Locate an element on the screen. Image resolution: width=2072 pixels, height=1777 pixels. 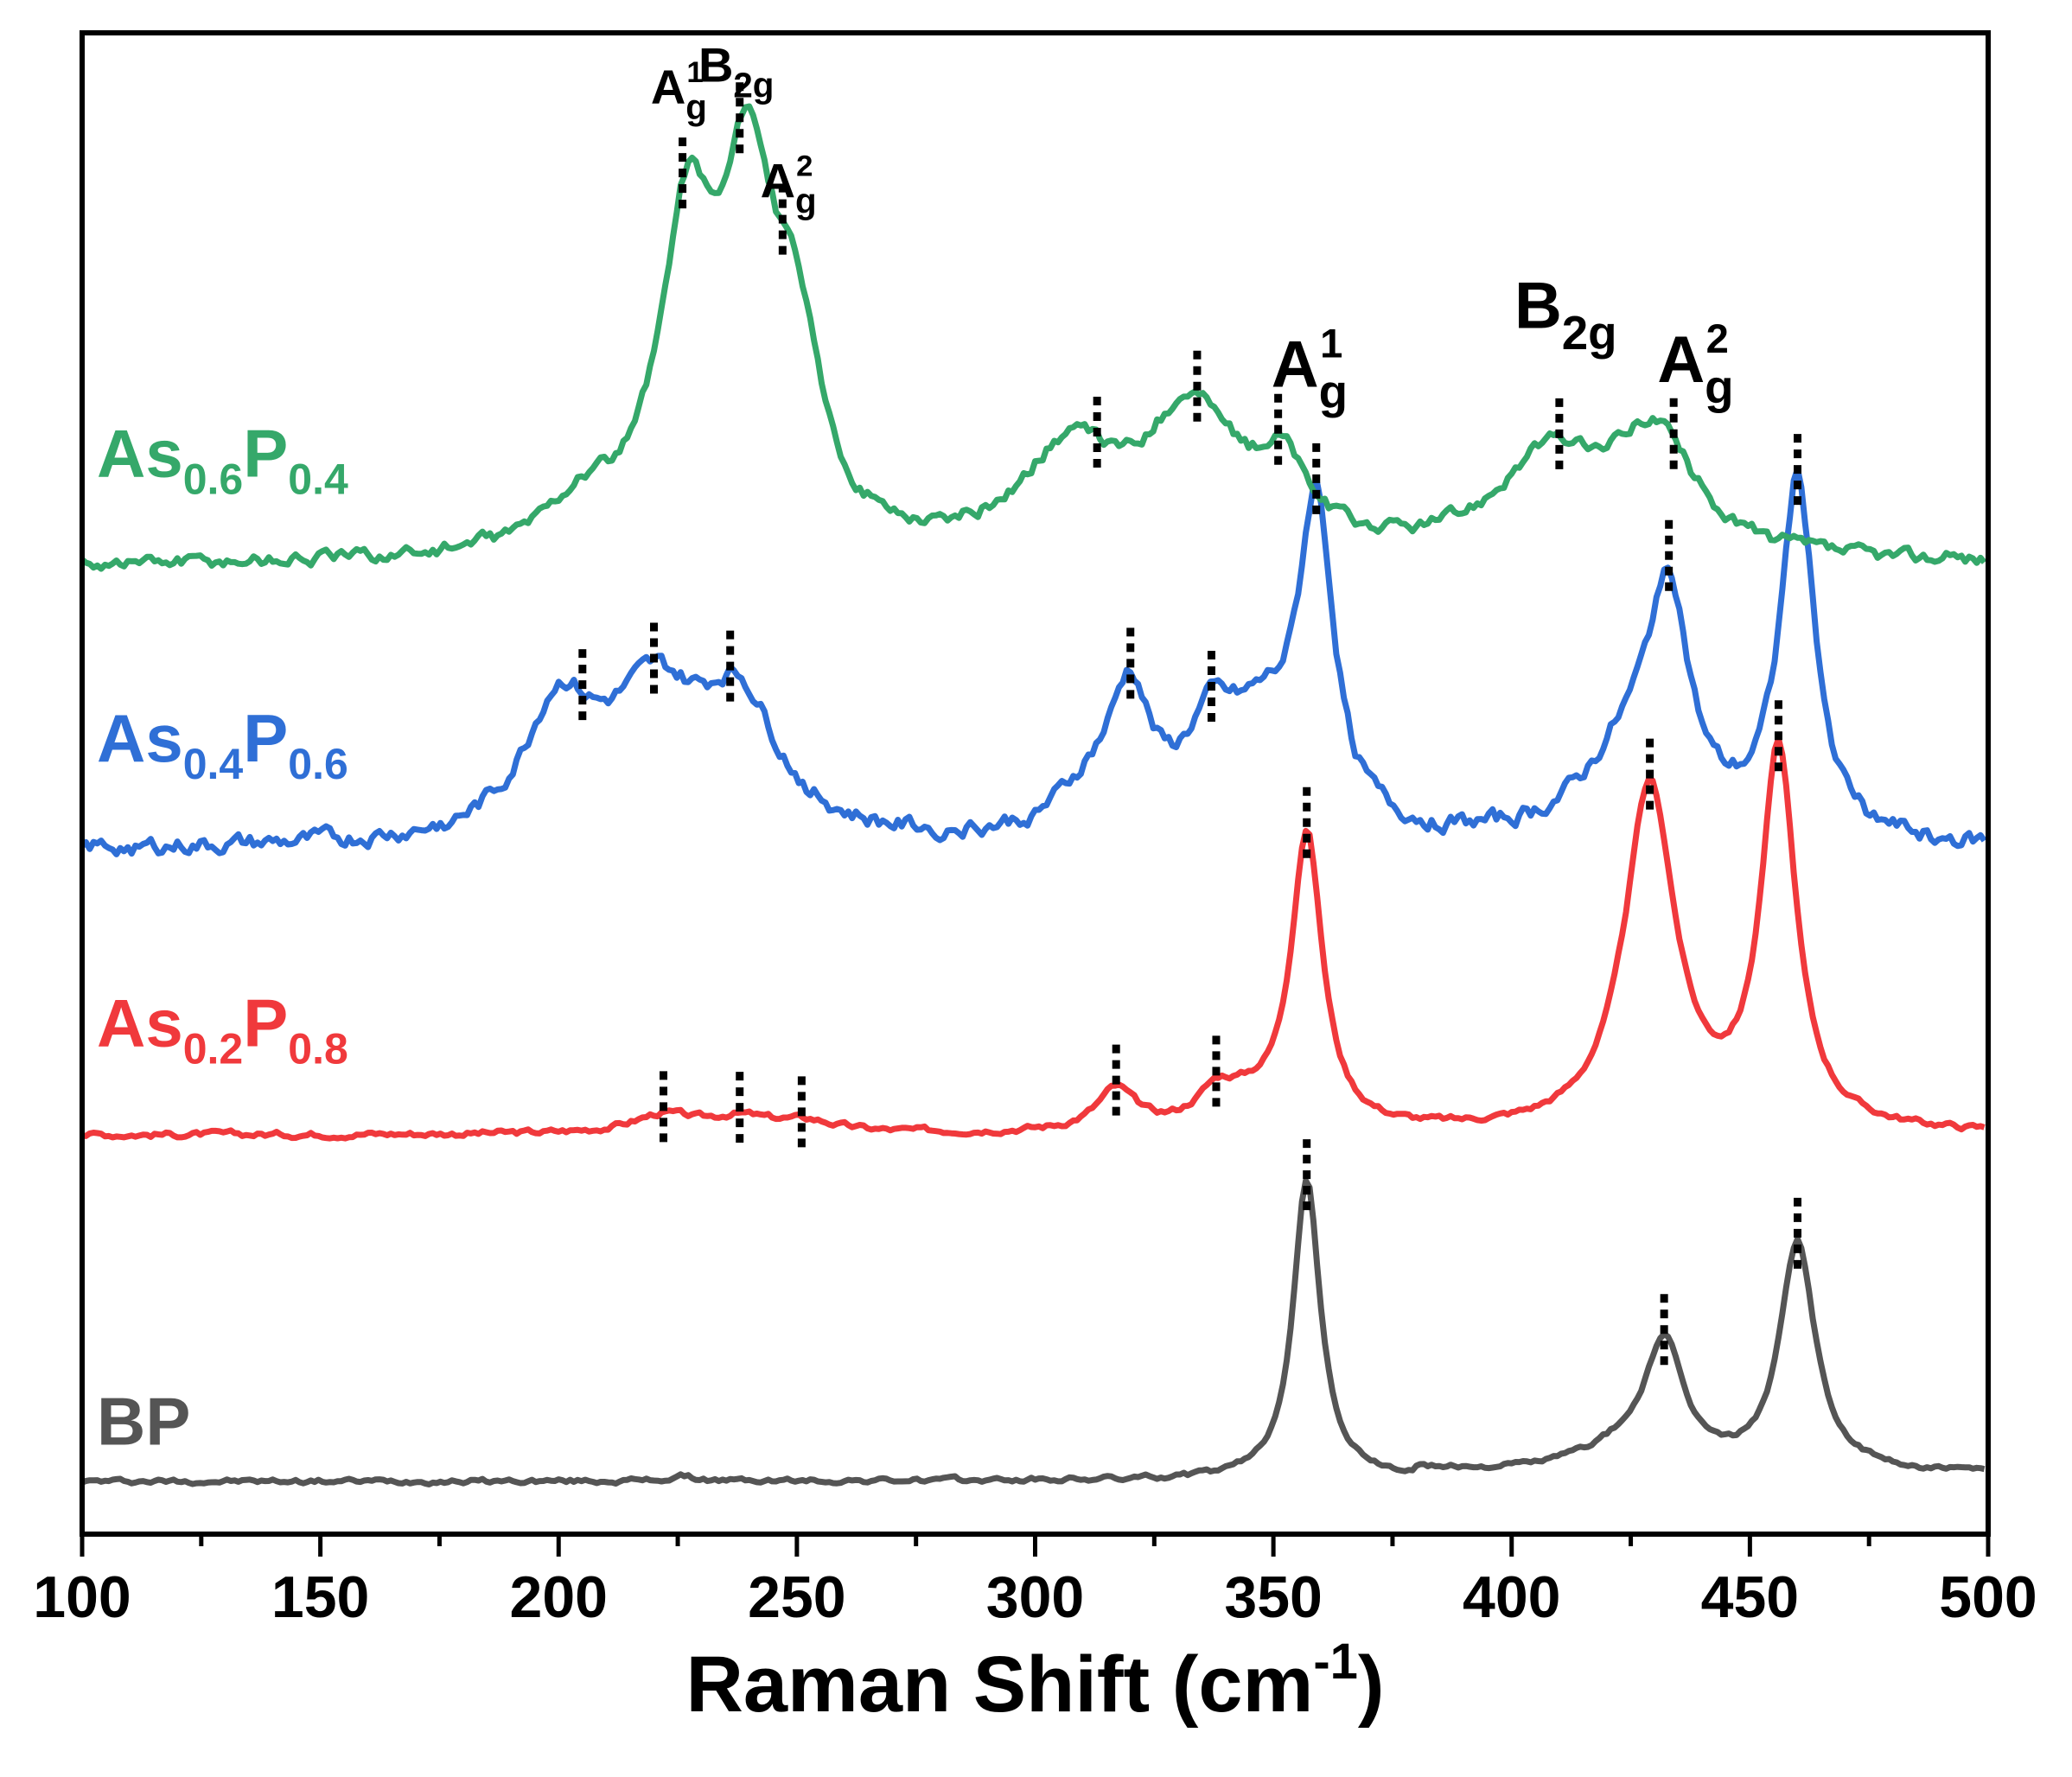
x-tick-label: 400 is located at coordinates (1512, 1597).